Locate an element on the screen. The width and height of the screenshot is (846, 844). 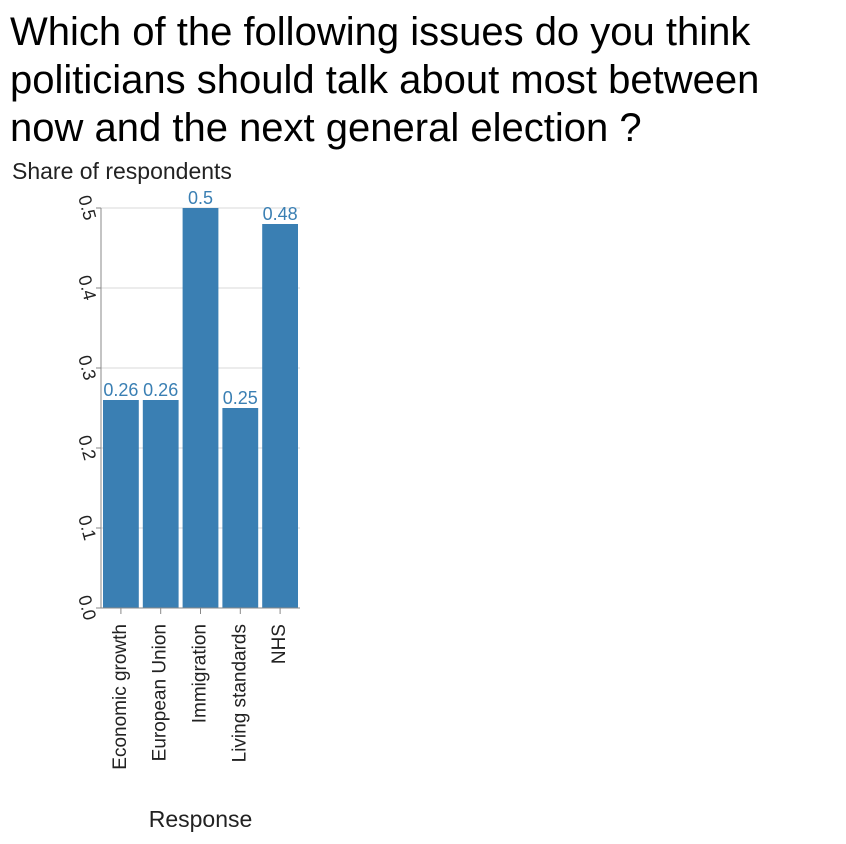
data-label: 0.48 is located at coordinates (280, 214).